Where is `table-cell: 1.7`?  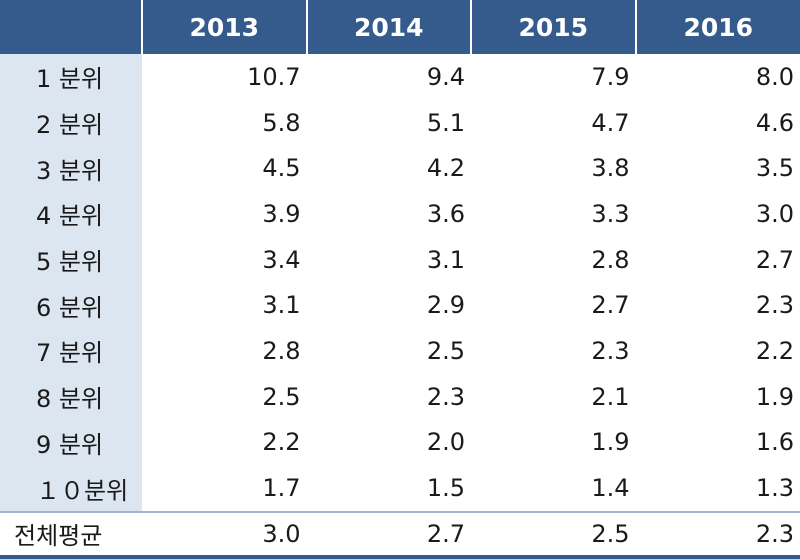
table-cell: 1.7 is located at coordinates (281, 488).